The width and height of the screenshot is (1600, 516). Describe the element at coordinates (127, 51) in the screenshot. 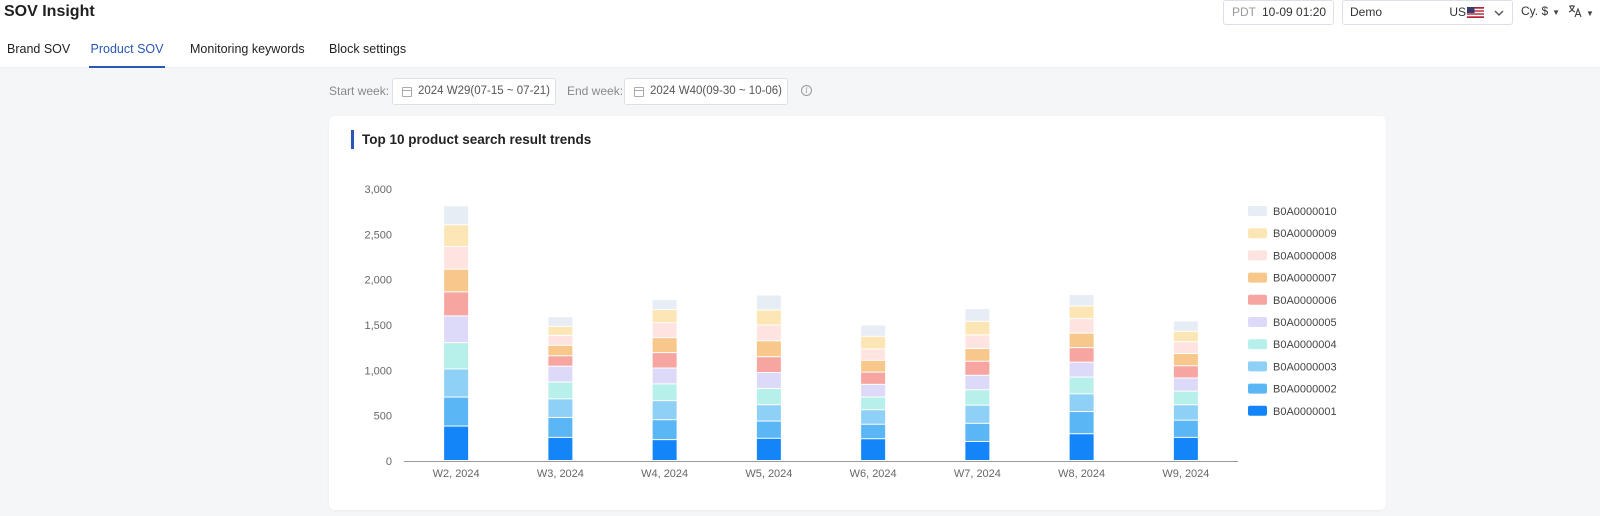

I see `tab-product-sov: Product SOV` at that location.